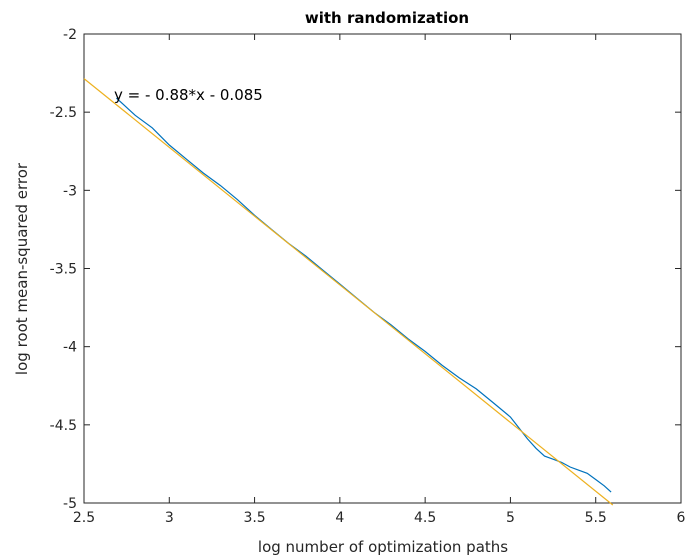  Describe the element at coordinates (387, 18) in the screenshot. I see `chart-title: with randomization` at that location.